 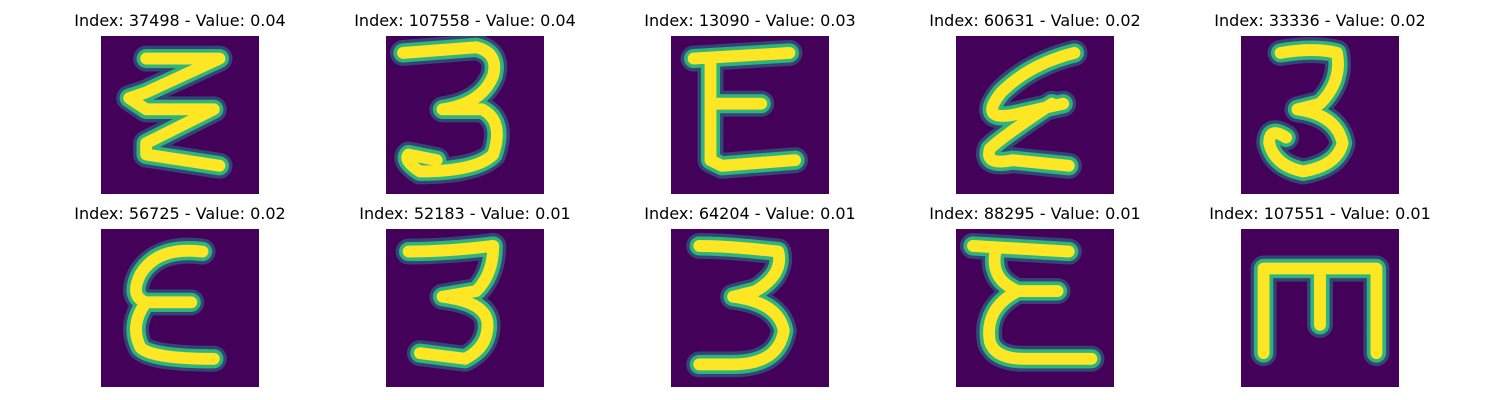 I want to click on image-tile: Index: 56725 - Value: 0.02, so click(x=180, y=300).